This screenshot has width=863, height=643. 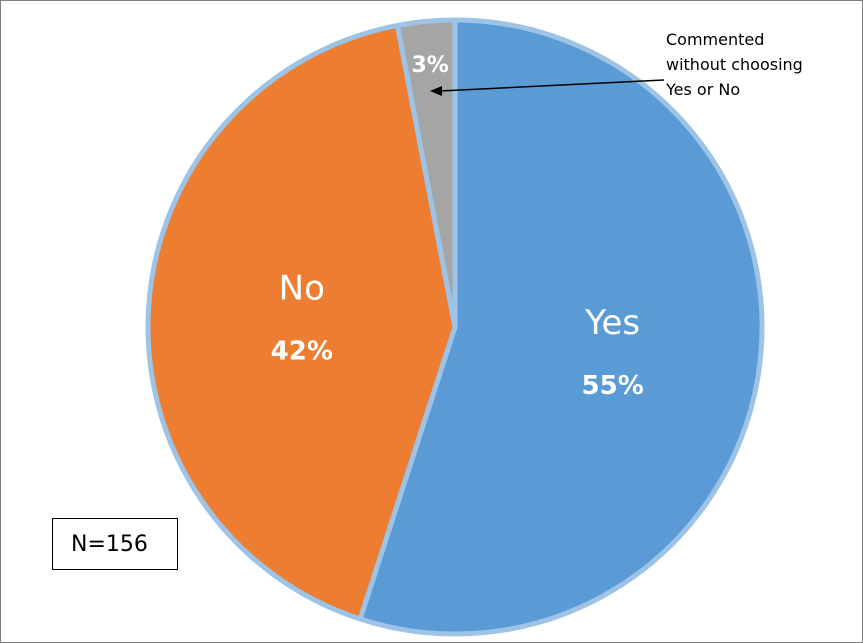 I want to click on annotation-line-1: Commented, so click(x=715, y=39).